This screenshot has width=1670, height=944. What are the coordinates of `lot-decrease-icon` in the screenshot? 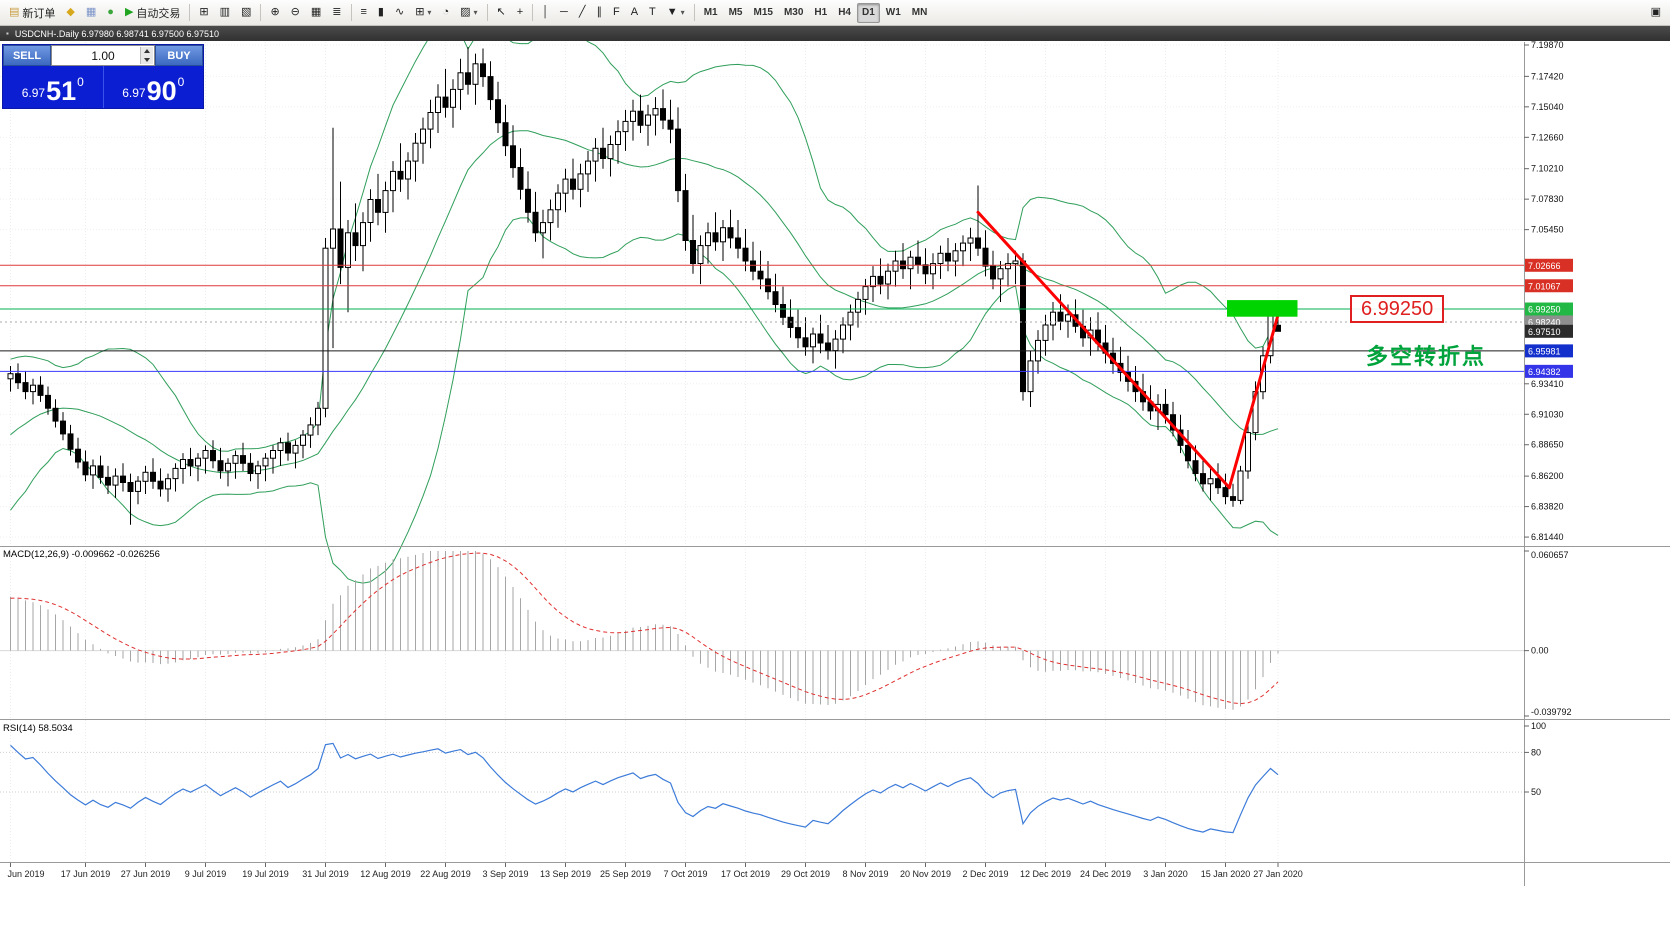 It's located at (147, 59).